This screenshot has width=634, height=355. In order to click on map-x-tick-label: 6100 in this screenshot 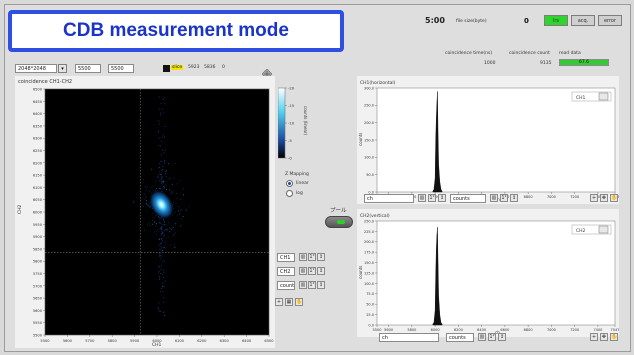, I will do `click(180, 341)`.